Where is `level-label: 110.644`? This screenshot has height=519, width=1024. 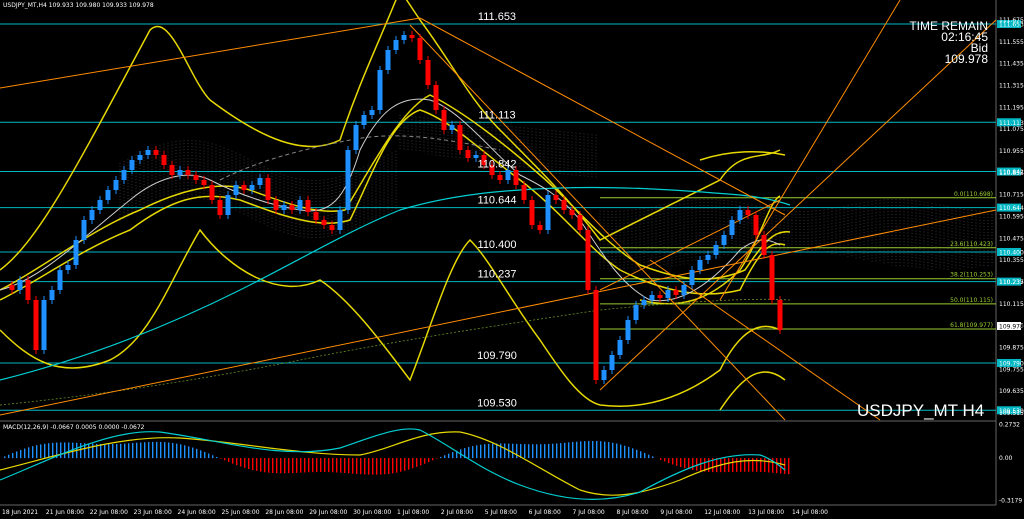 level-label: 110.644 is located at coordinates (497, 201).